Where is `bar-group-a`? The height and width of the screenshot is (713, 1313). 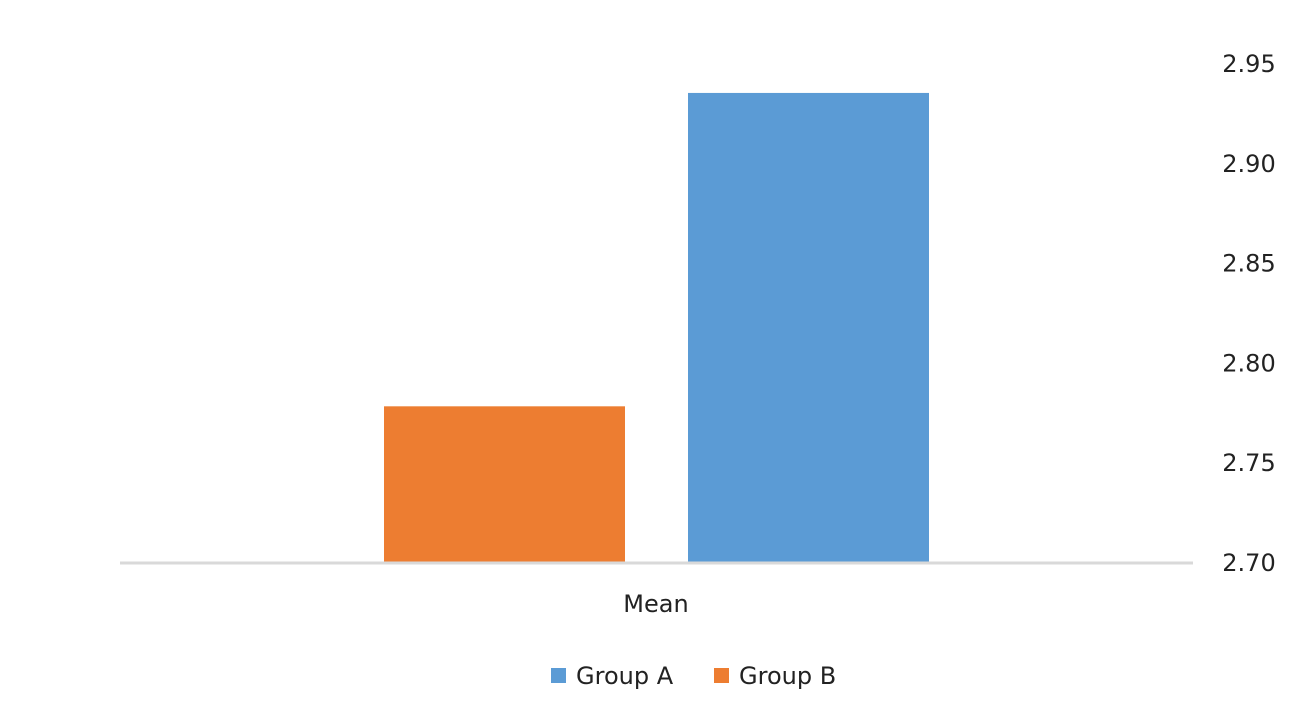 bar-group-a is located at coordinates (808, 327).